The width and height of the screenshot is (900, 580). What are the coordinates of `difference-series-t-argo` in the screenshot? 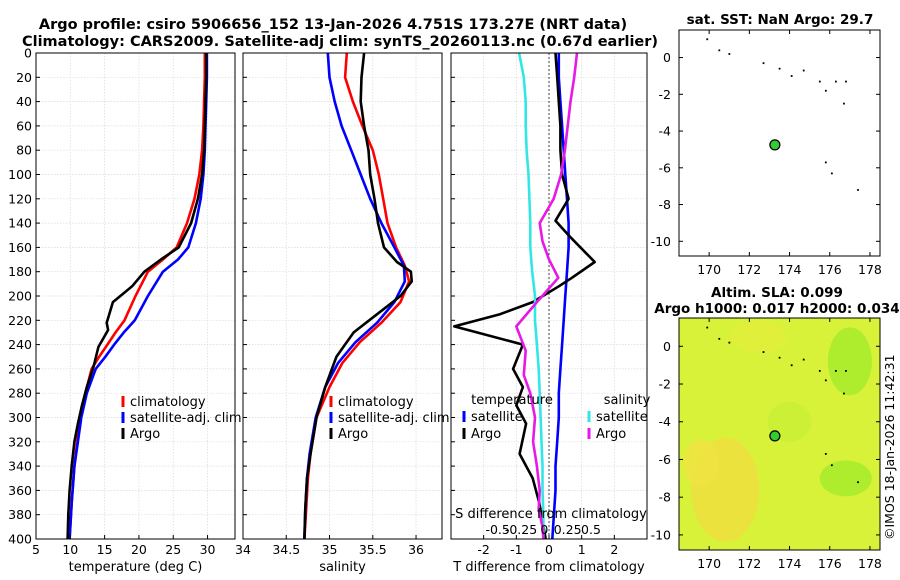 It's located at (524, 296).